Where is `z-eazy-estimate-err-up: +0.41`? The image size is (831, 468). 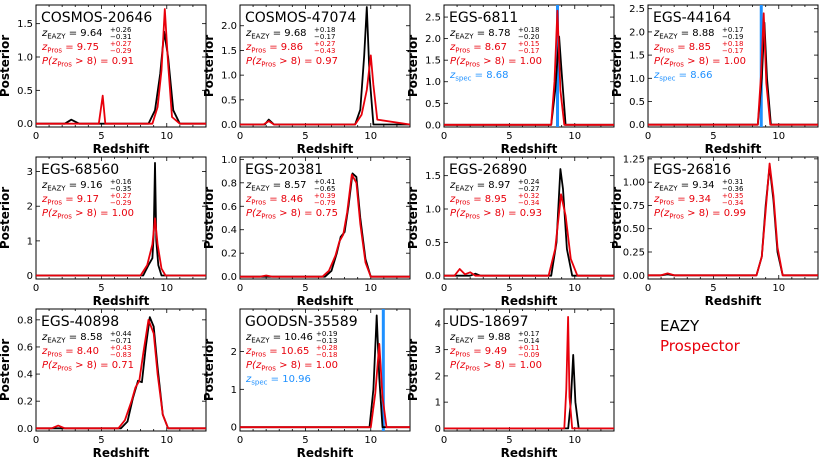
z-eazy-estimate-err-up: +0.41 is located at coordinates (324, 182).